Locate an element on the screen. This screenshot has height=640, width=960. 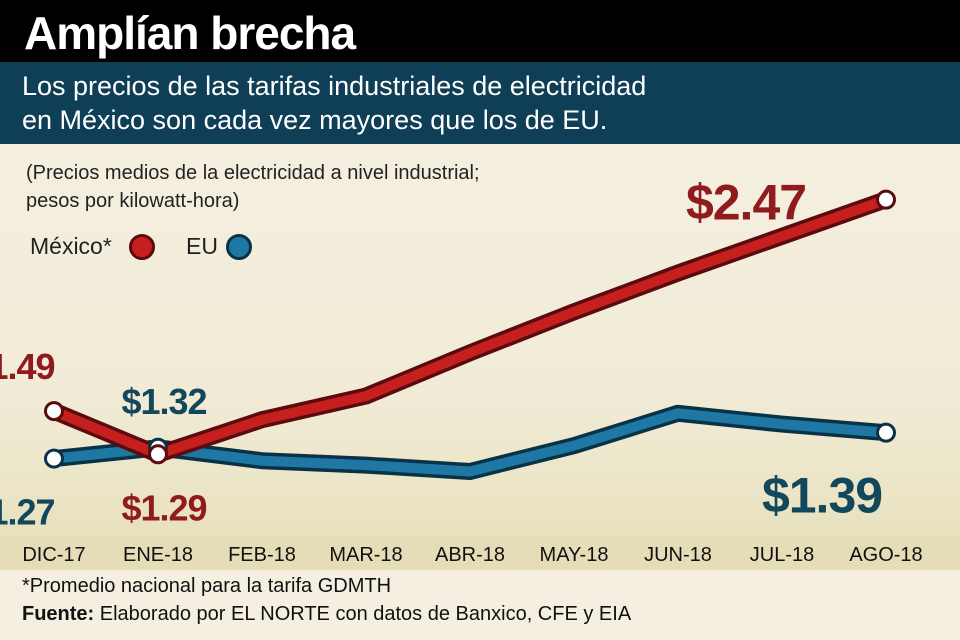
legend-label-eu: EU is located at coordinates (202, 246).